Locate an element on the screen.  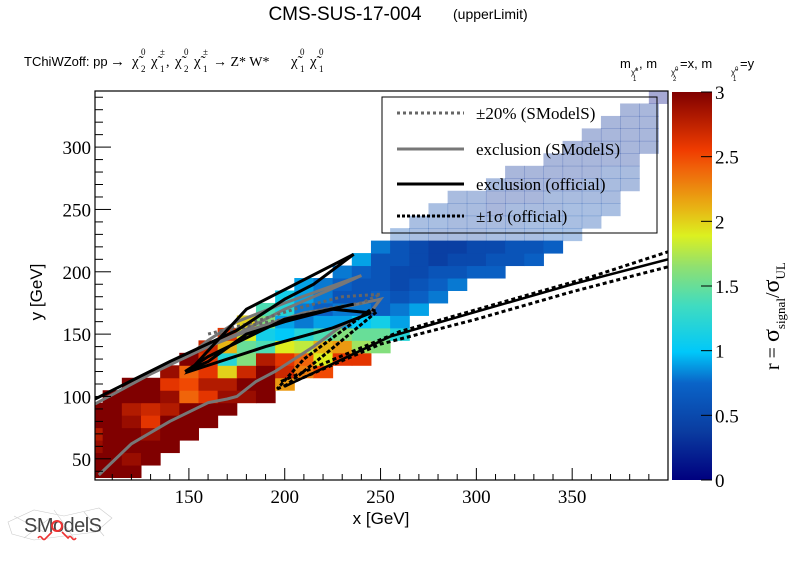
x-tick-label: 350 is located at coordinates (572, 497).